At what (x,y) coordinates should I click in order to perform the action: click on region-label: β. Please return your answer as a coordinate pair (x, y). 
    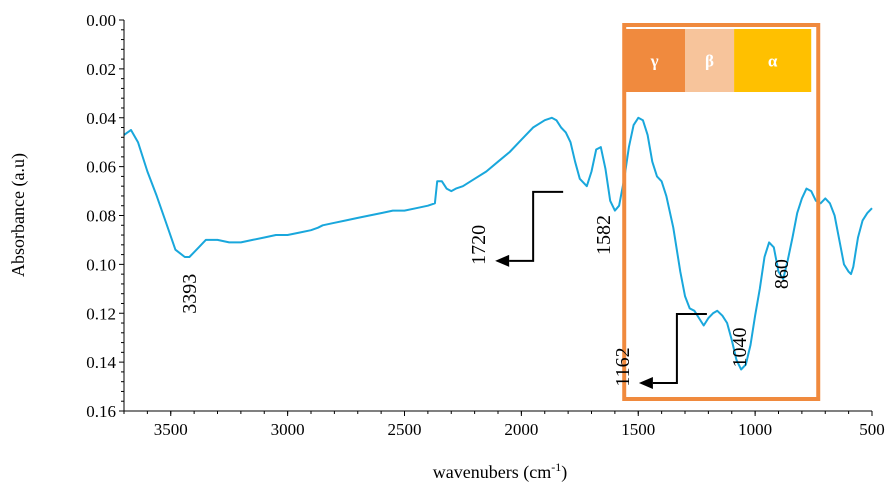
    Looking at the image, I should click on (709, 61).